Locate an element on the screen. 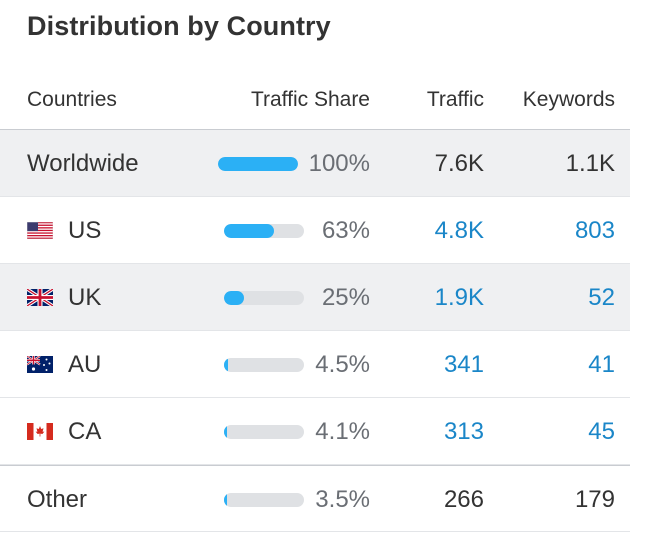 The width and height of the screenshot is (650, 536). table-row: CA 4.1% 313 45 is located at coordinates (315, 431).